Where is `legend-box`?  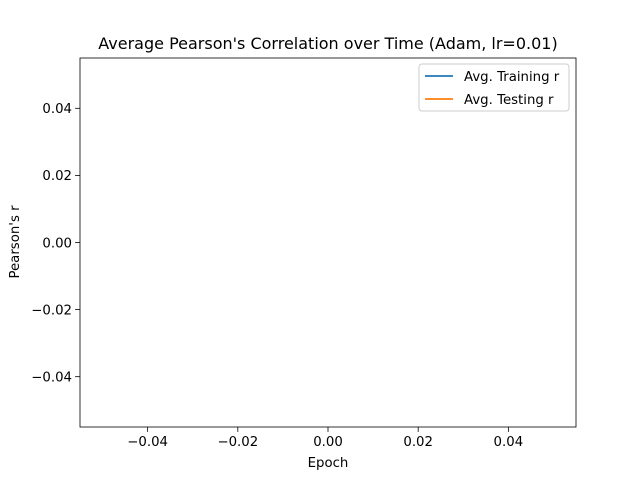 legend-box is located at coordinates (494, 87).